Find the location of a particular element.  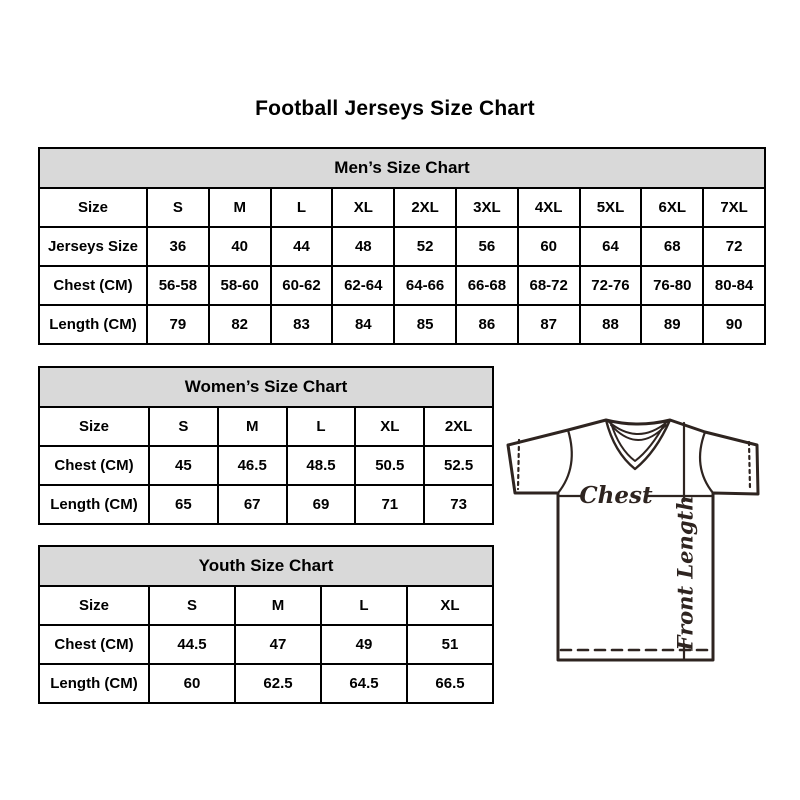

table-title-row: Women’s Size Chart is located at coordinates (266, 387).